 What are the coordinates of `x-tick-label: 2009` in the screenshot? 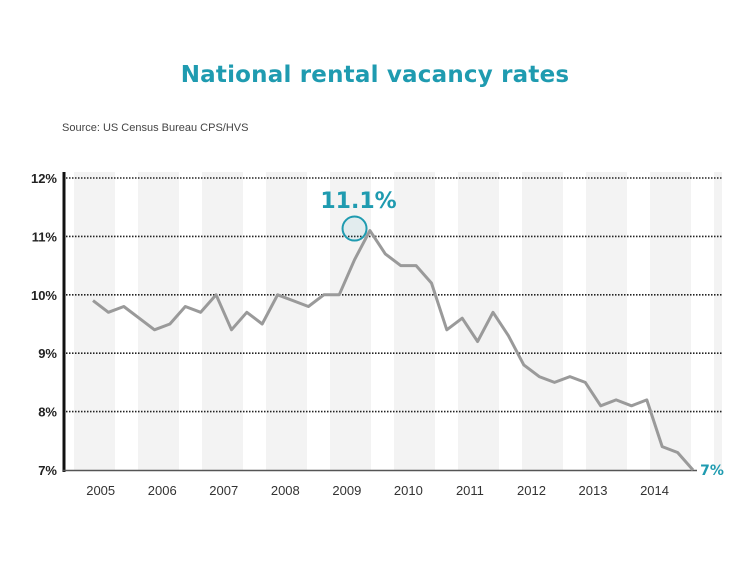 It's located at (346, 490).